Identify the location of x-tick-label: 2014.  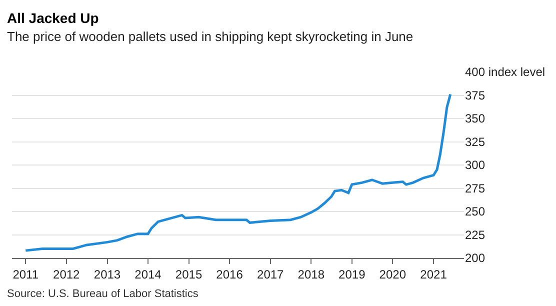
(148, 274).